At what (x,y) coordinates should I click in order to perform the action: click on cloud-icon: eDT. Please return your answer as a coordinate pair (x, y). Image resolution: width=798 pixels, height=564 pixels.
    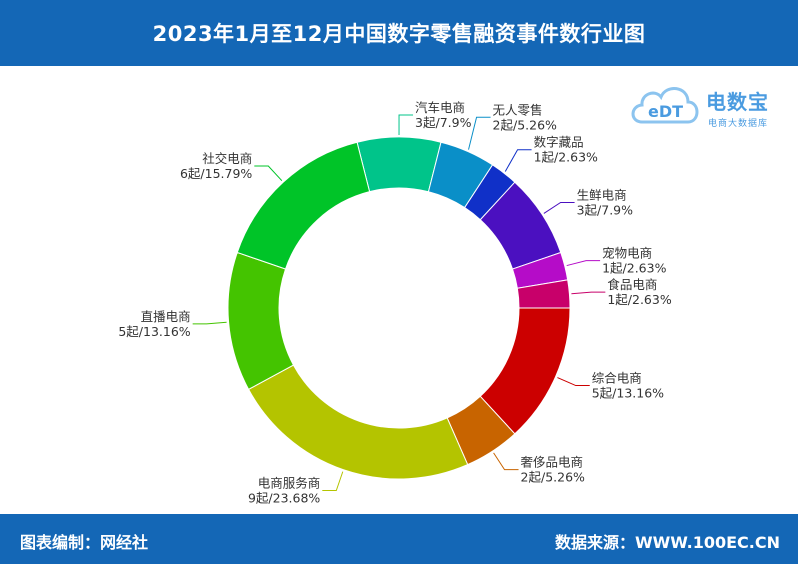
    Looking at the image, I should click on (665, 105).